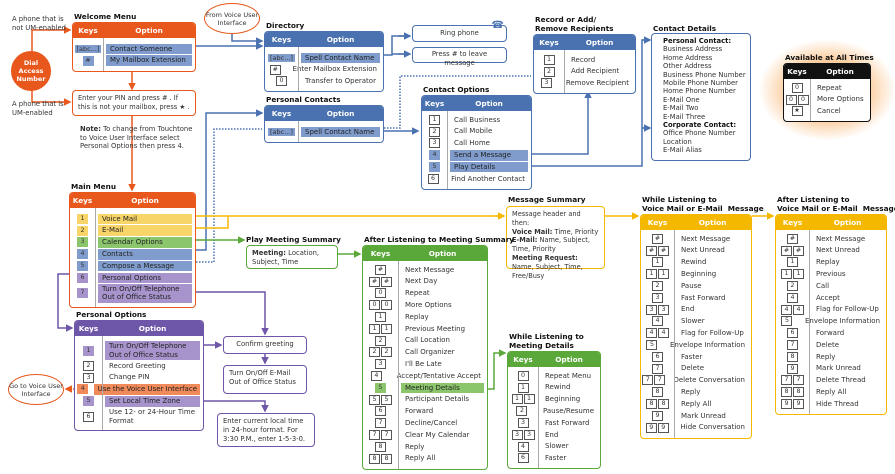 The width and height of the screenshot is (895, 474). What do you see at coordinates (425, 400) in the screenshot?
I see `menu-option-participant-details: 5 5 Participant Details` at bounding box center [425, 400].